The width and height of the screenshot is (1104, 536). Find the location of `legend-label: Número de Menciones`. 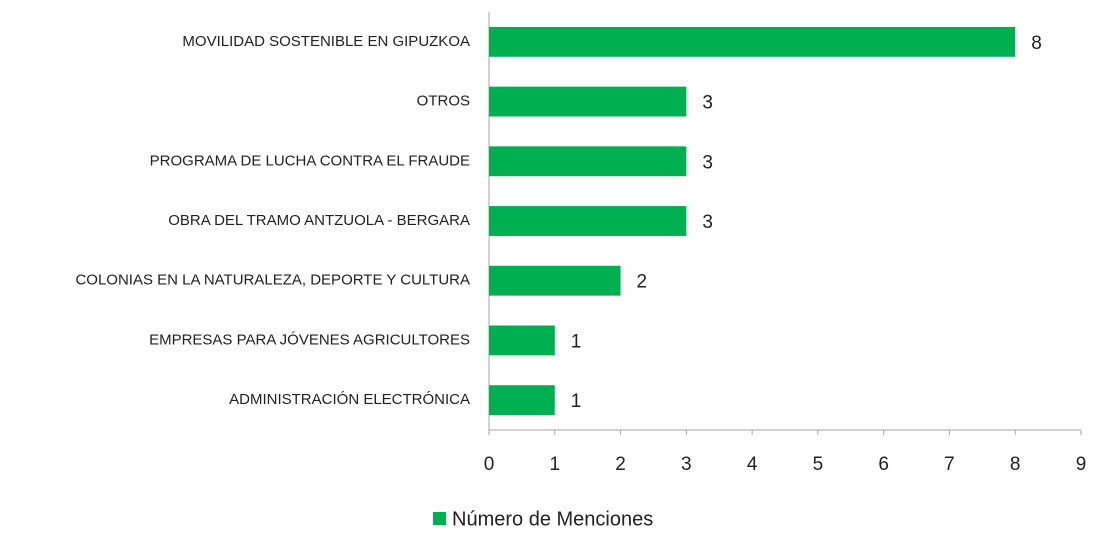

legend-label: Número de Menciones is located at coordinates (552, 519).